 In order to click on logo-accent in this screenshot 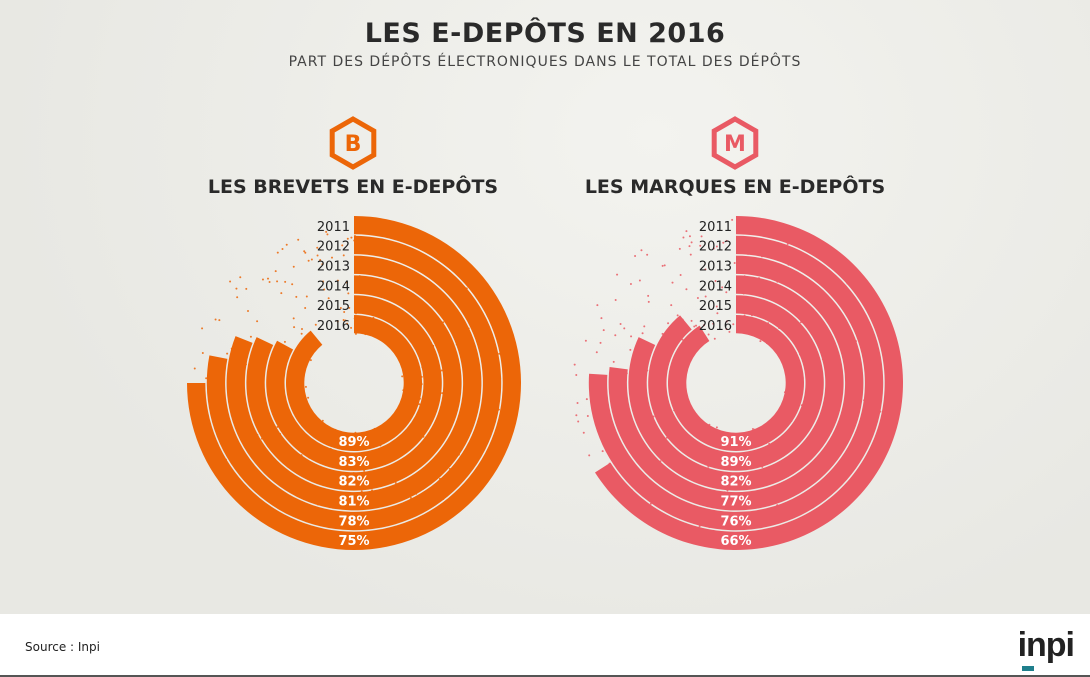, I will do `click(1028, 668)`.